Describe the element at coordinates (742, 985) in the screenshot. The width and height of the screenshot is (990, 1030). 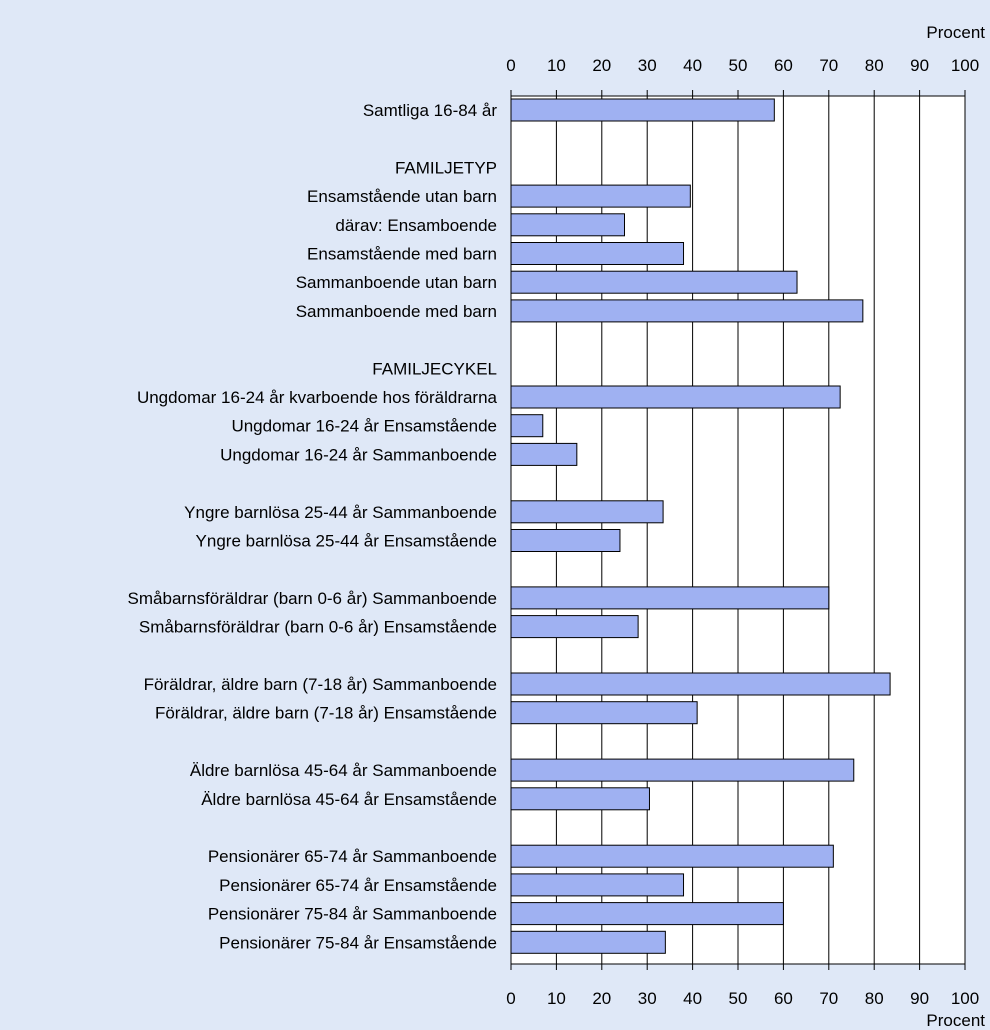
I see `bottom-axis: 0 10 20 30 40 50 60 70 80 90 100` at that location.